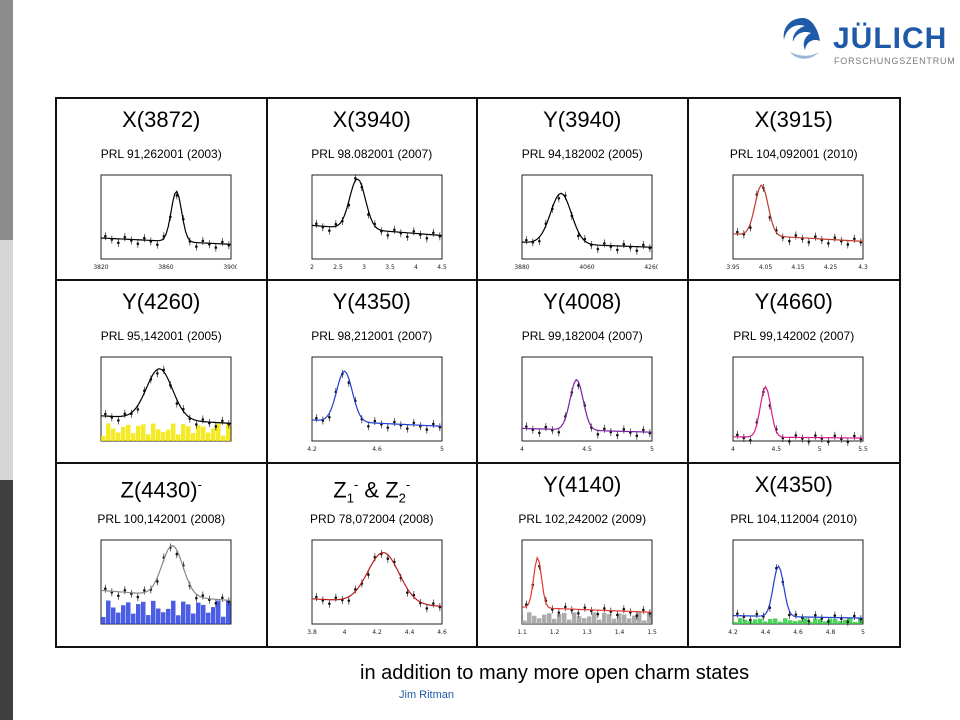  What do you see at coordinates (162, 554) in the screenshot?
I see `state-cell: Z(4430)- PRL 100,142001 (2008)` at bounding box center [162, 554].